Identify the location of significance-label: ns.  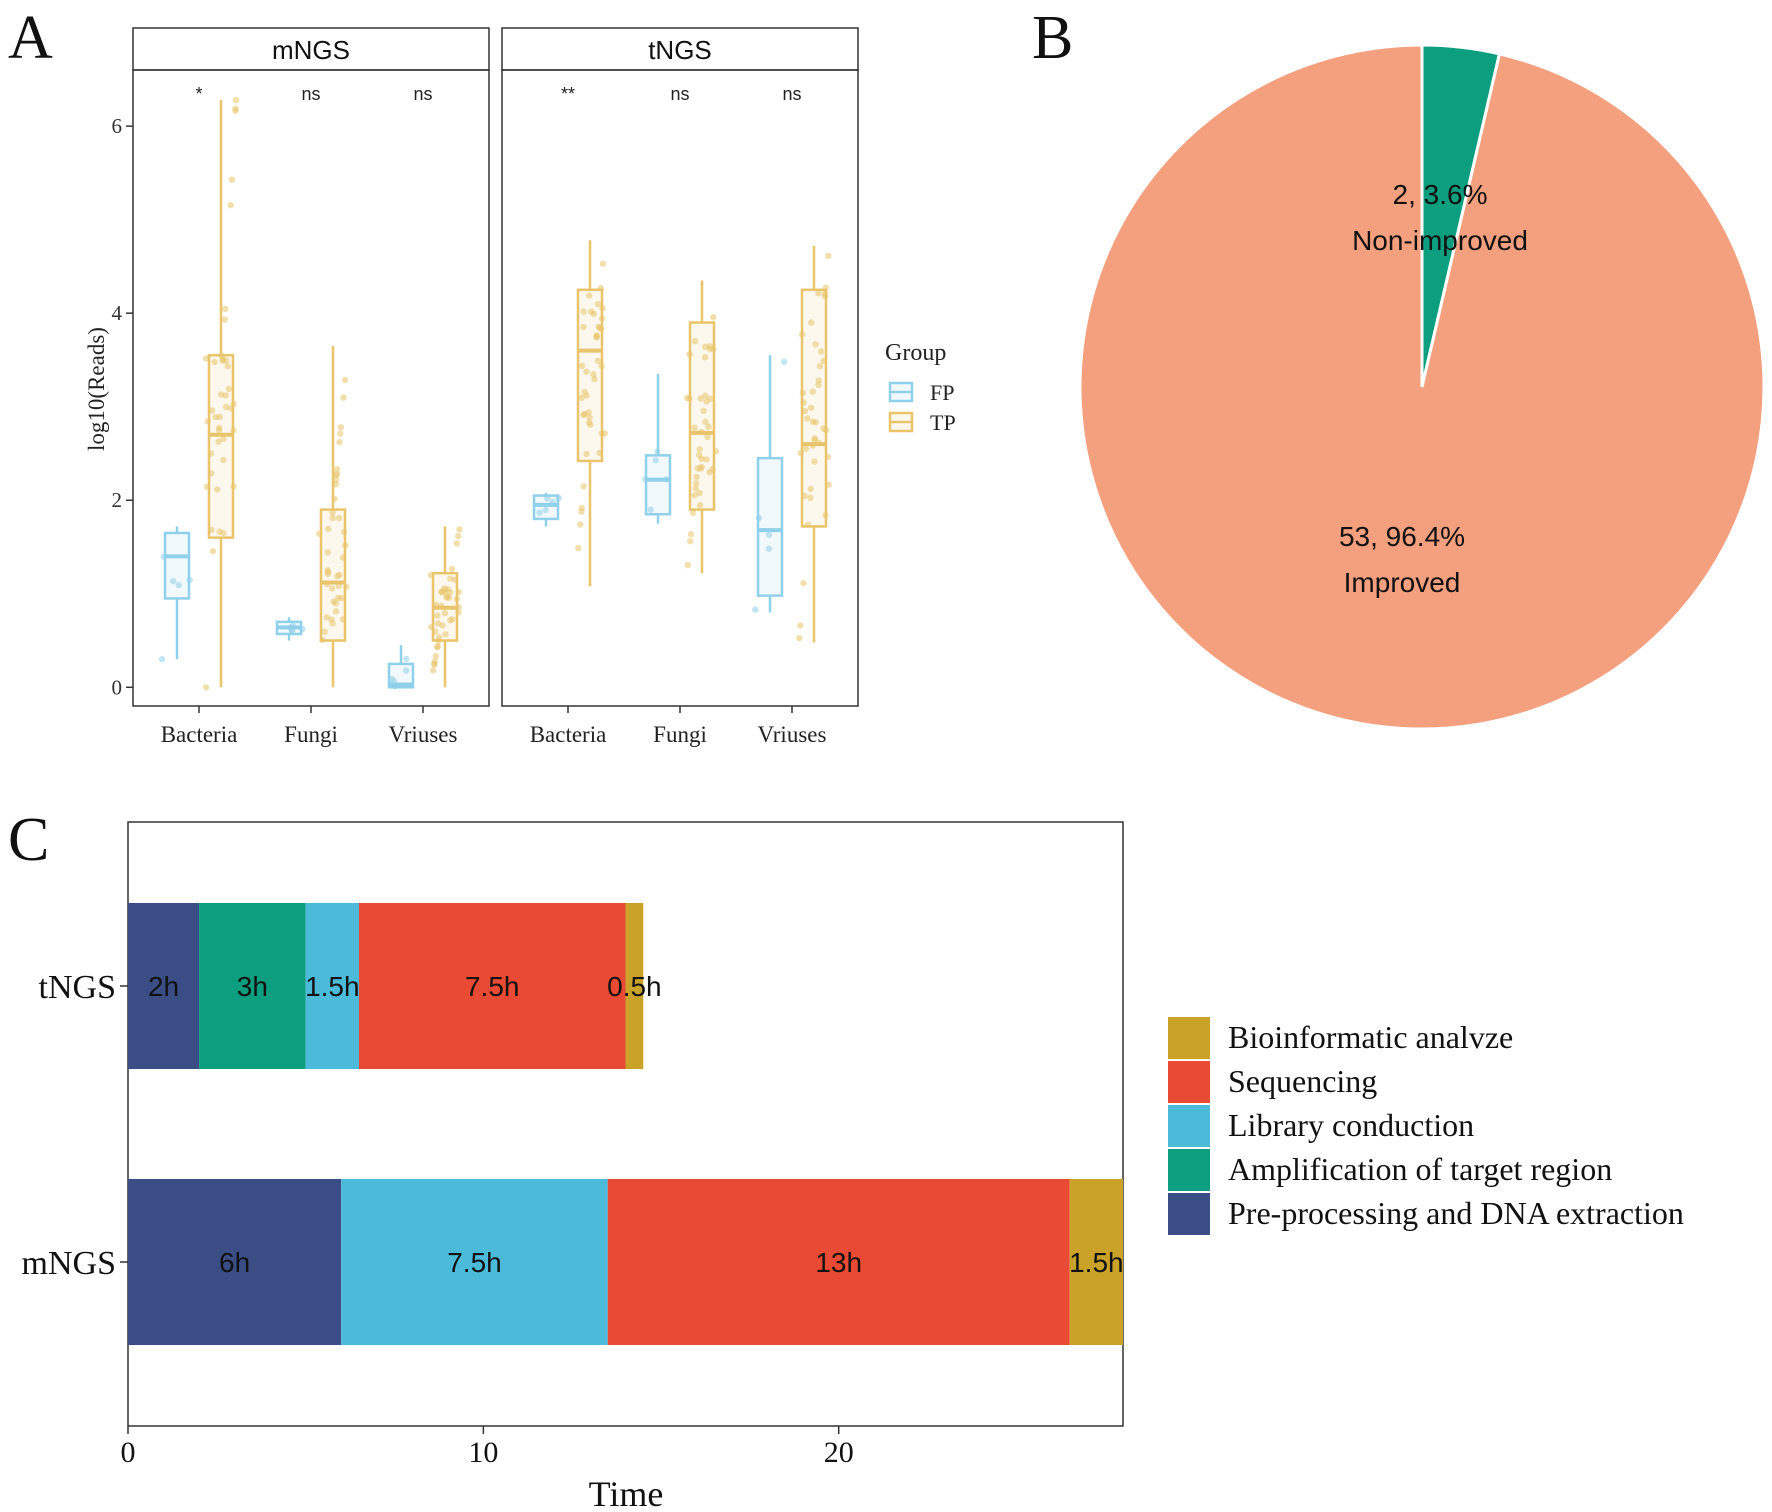
(310, 94).